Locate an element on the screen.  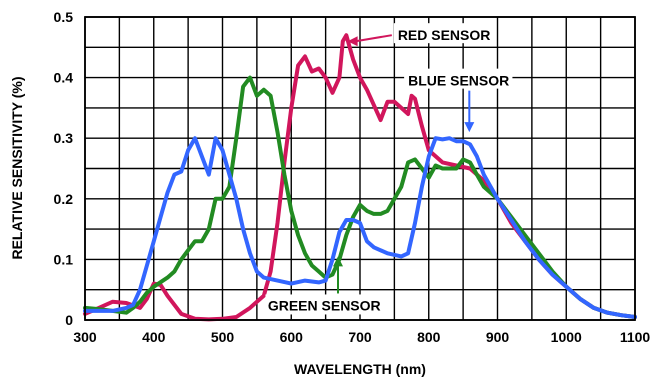
x-tick-label: 900 is located at coordinates (498, 337).